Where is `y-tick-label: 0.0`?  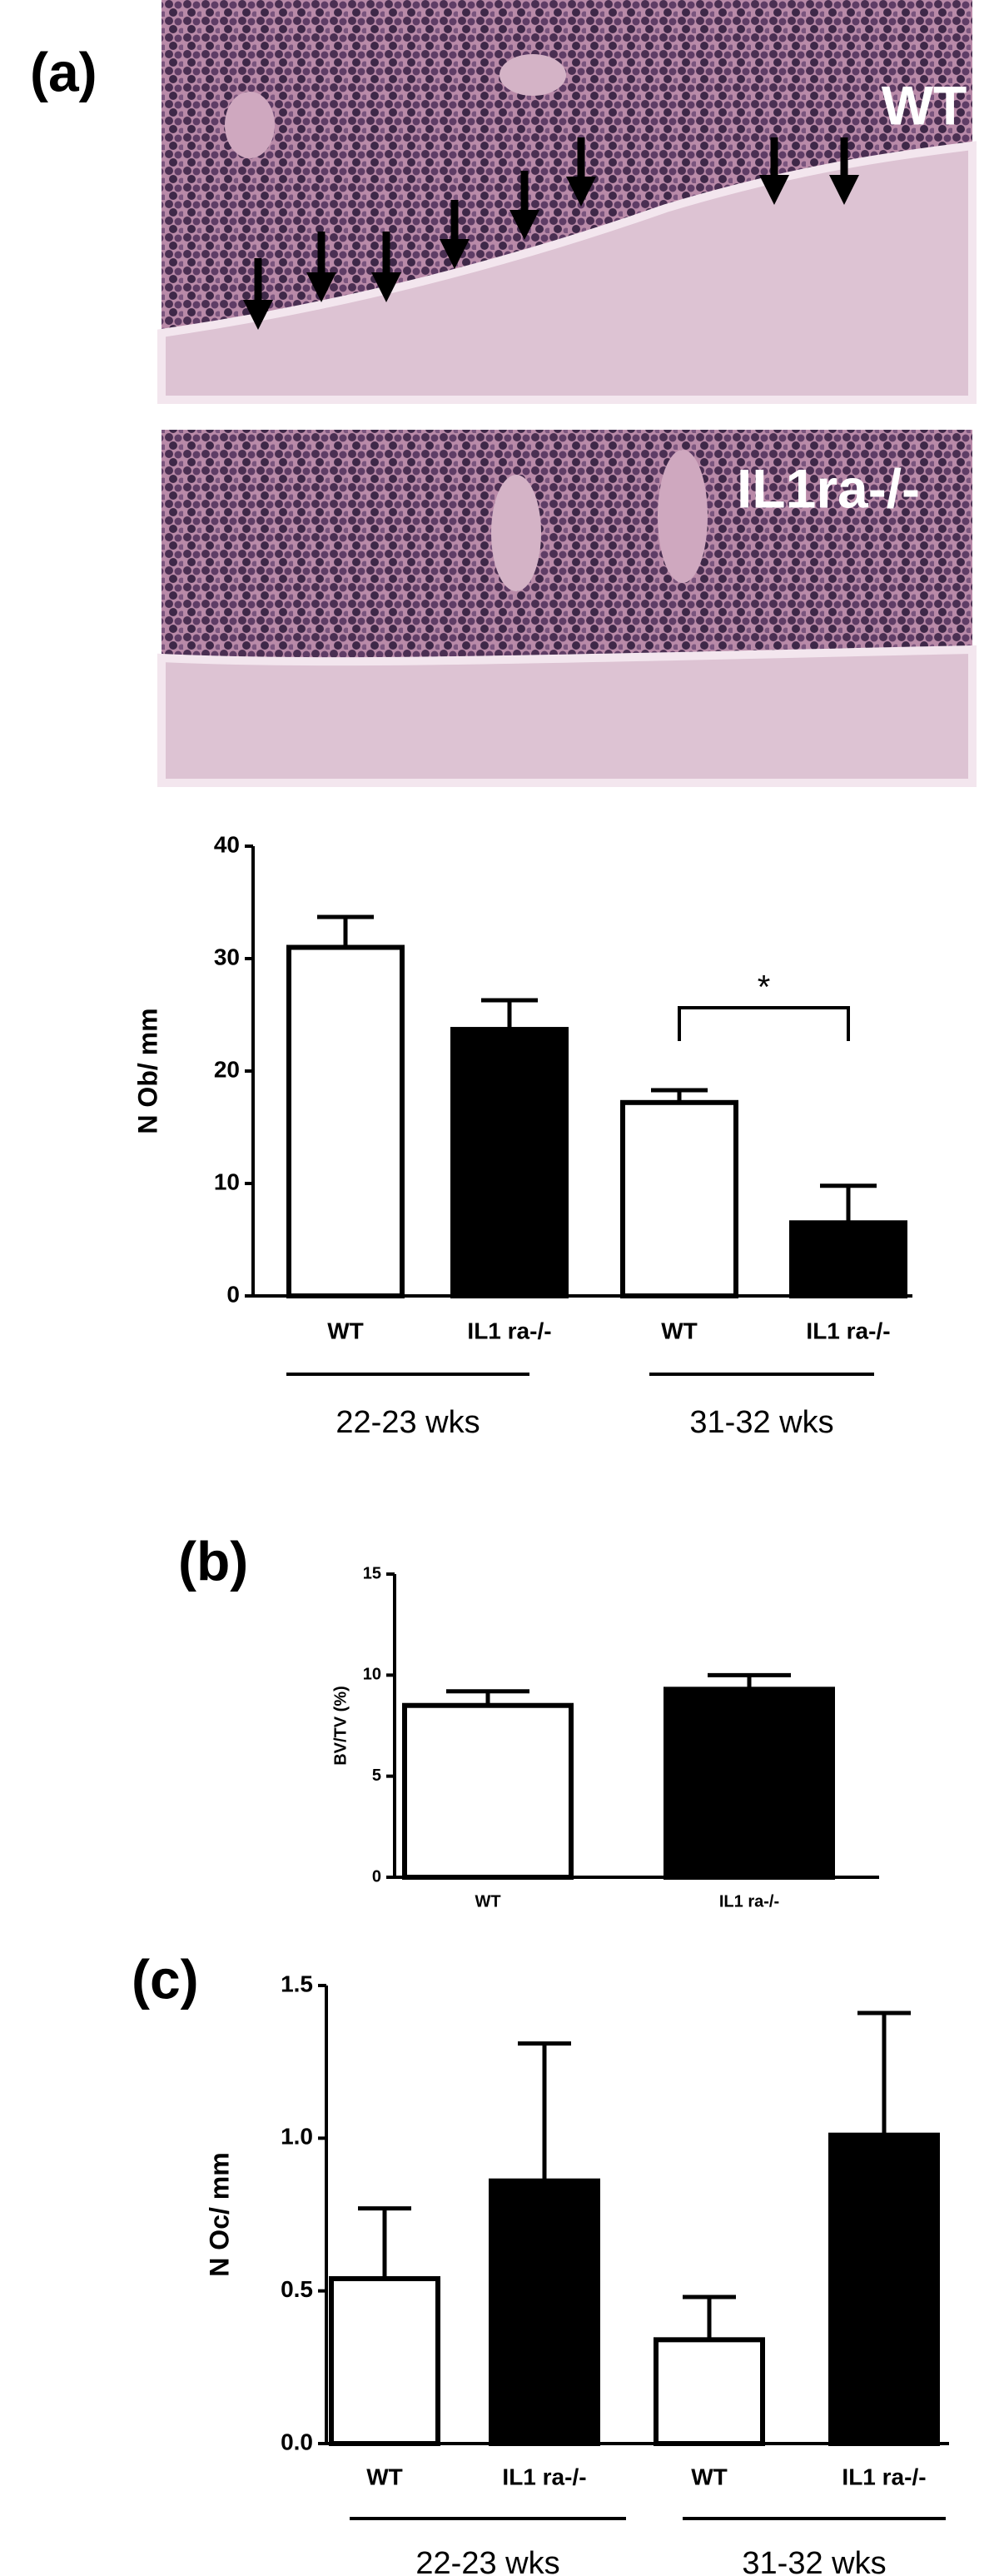
y-tick-label: 0.0 is located at coordinates (297, 2441).